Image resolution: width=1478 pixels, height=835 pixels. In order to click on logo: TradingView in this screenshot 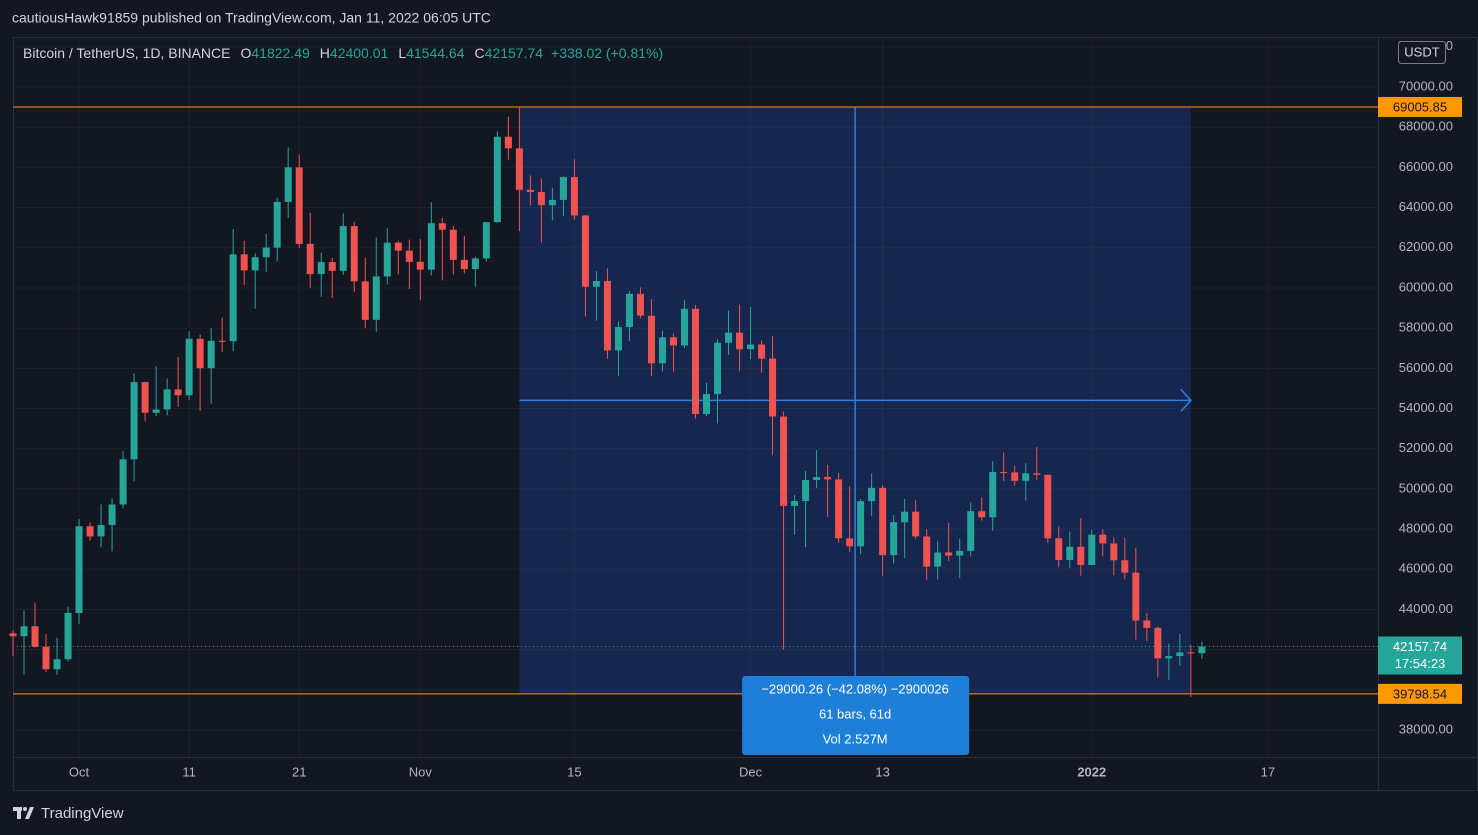, I will do `click(68, 813)`.